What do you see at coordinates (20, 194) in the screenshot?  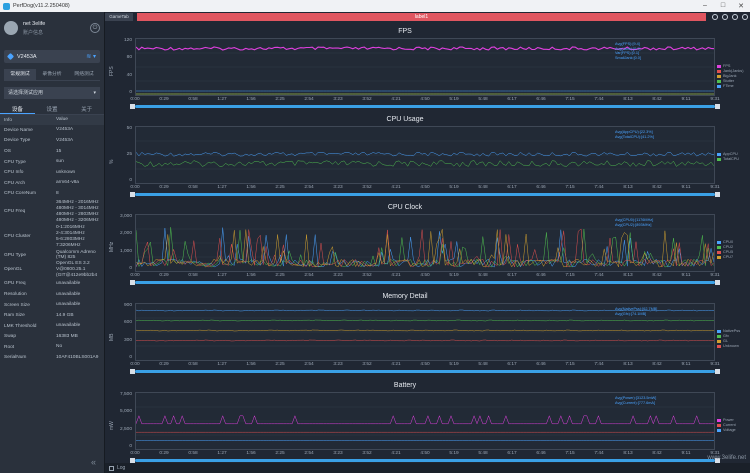 I see `info-key: CPU CoreNum` at bounding box center [20, 194].